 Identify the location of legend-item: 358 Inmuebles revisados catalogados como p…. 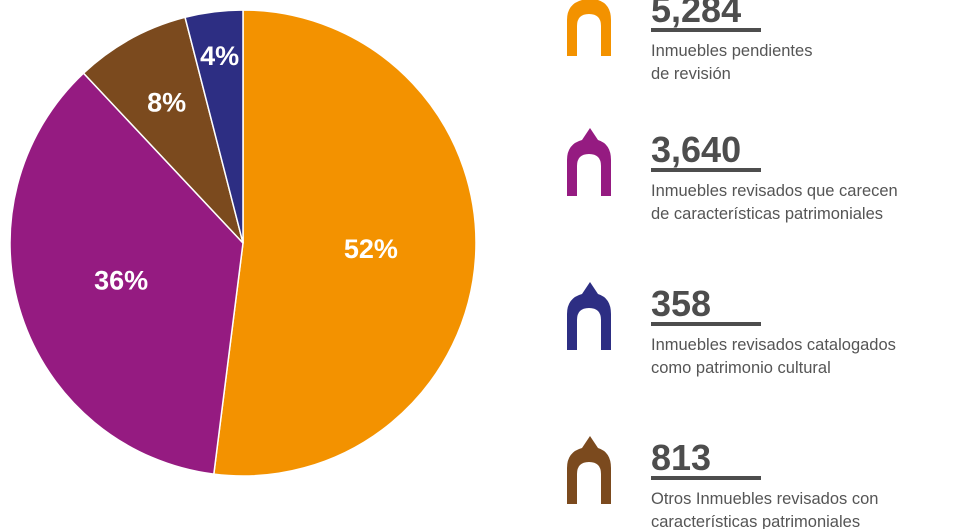
(731, 329).